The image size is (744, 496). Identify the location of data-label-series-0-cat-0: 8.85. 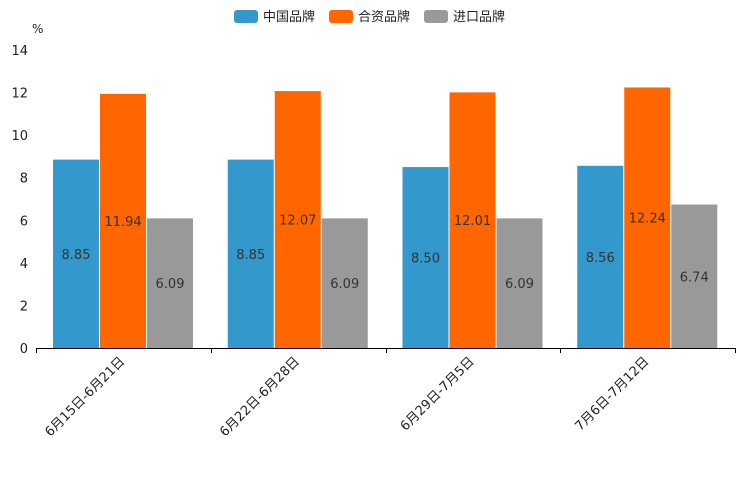
(76, 255).